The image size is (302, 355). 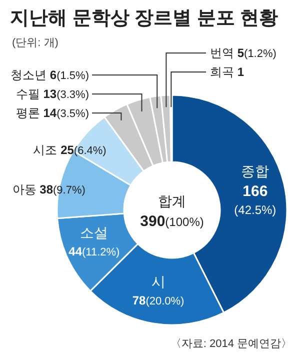 What do you see at coordinates (30, 75) in the screenshot?
I see `slice-label: 청소년` at bounding box center [30, 75].